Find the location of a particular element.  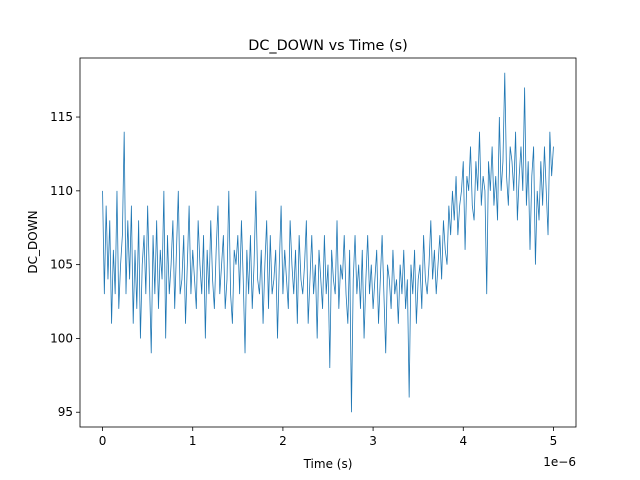

x-tick-label: 2 is located at coordinates (283, 441).